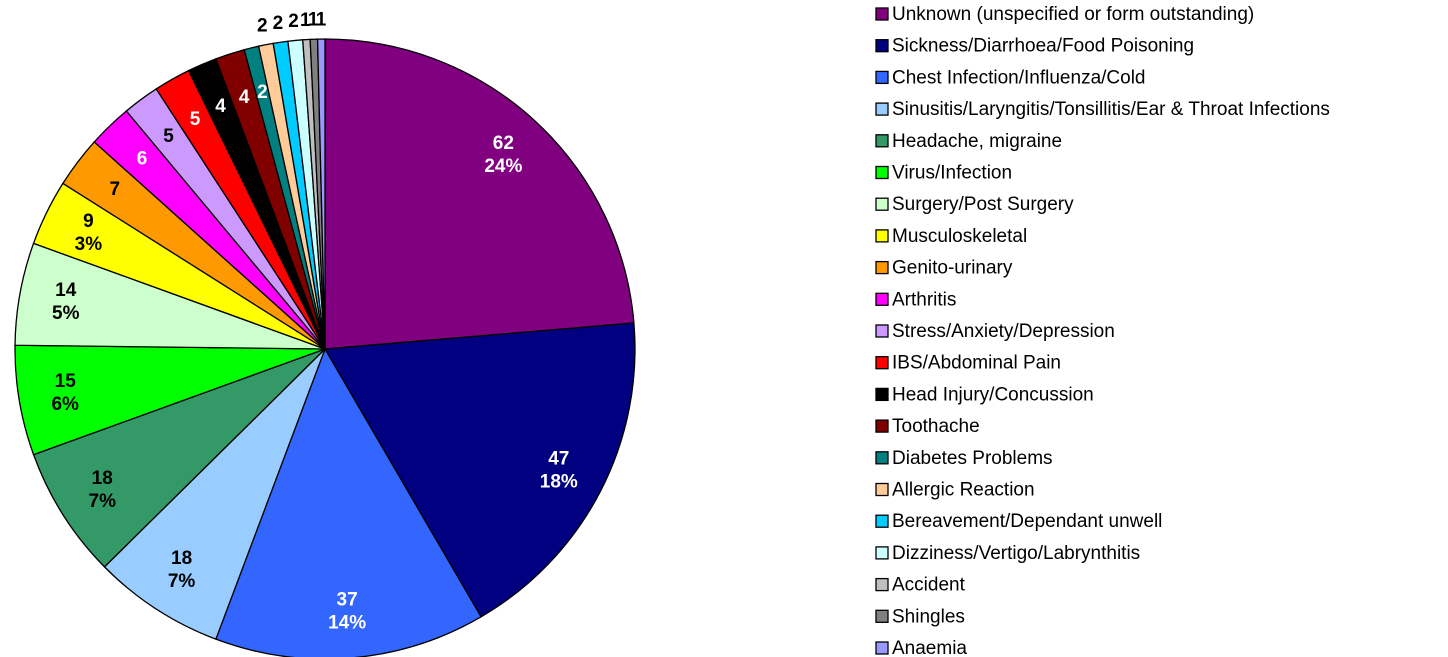  I want to click on legend-label: Allergic Reaction, so click(963, 490).